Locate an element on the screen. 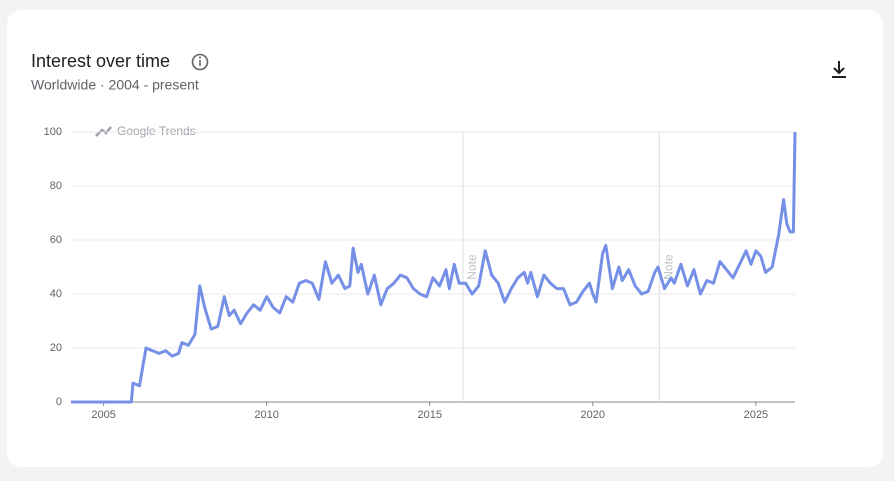 This screenshot has width=894, height=481. y-tick-label: 60 is located at coordinates (56, 240).